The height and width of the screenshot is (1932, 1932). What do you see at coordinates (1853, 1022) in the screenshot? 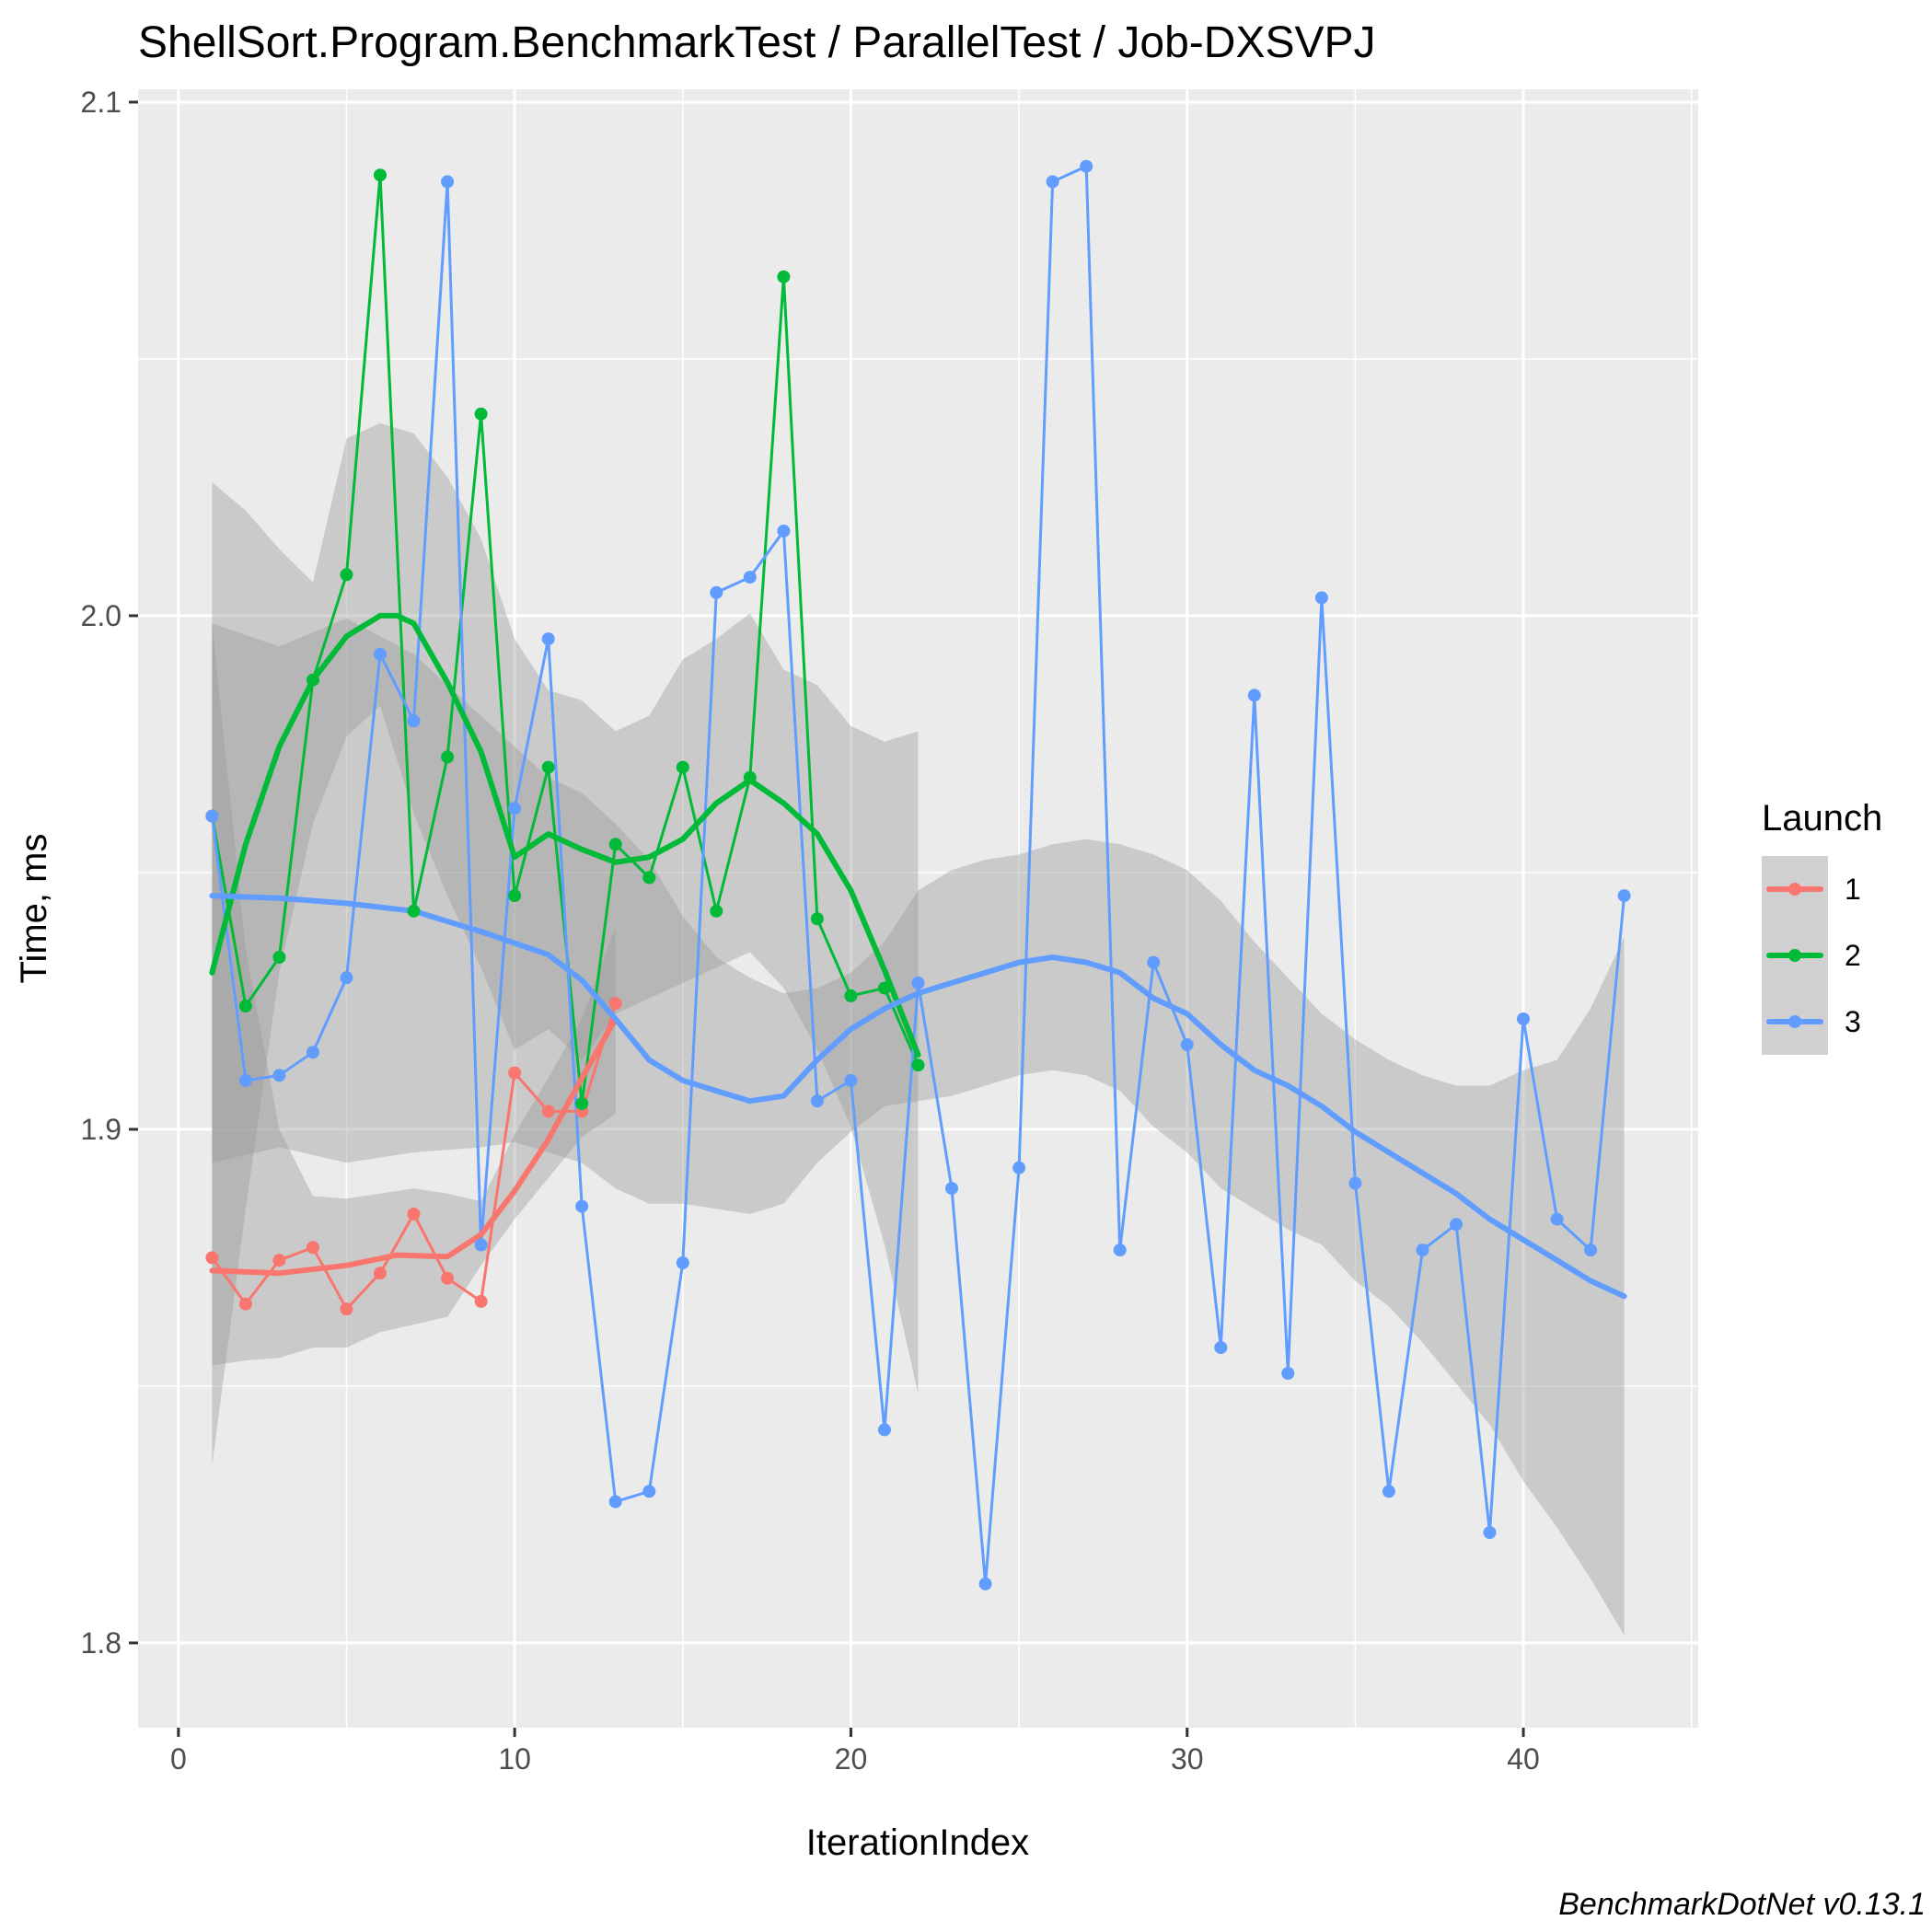
I see `legend-label-3: 3` at bounding box center [1853, 1022].